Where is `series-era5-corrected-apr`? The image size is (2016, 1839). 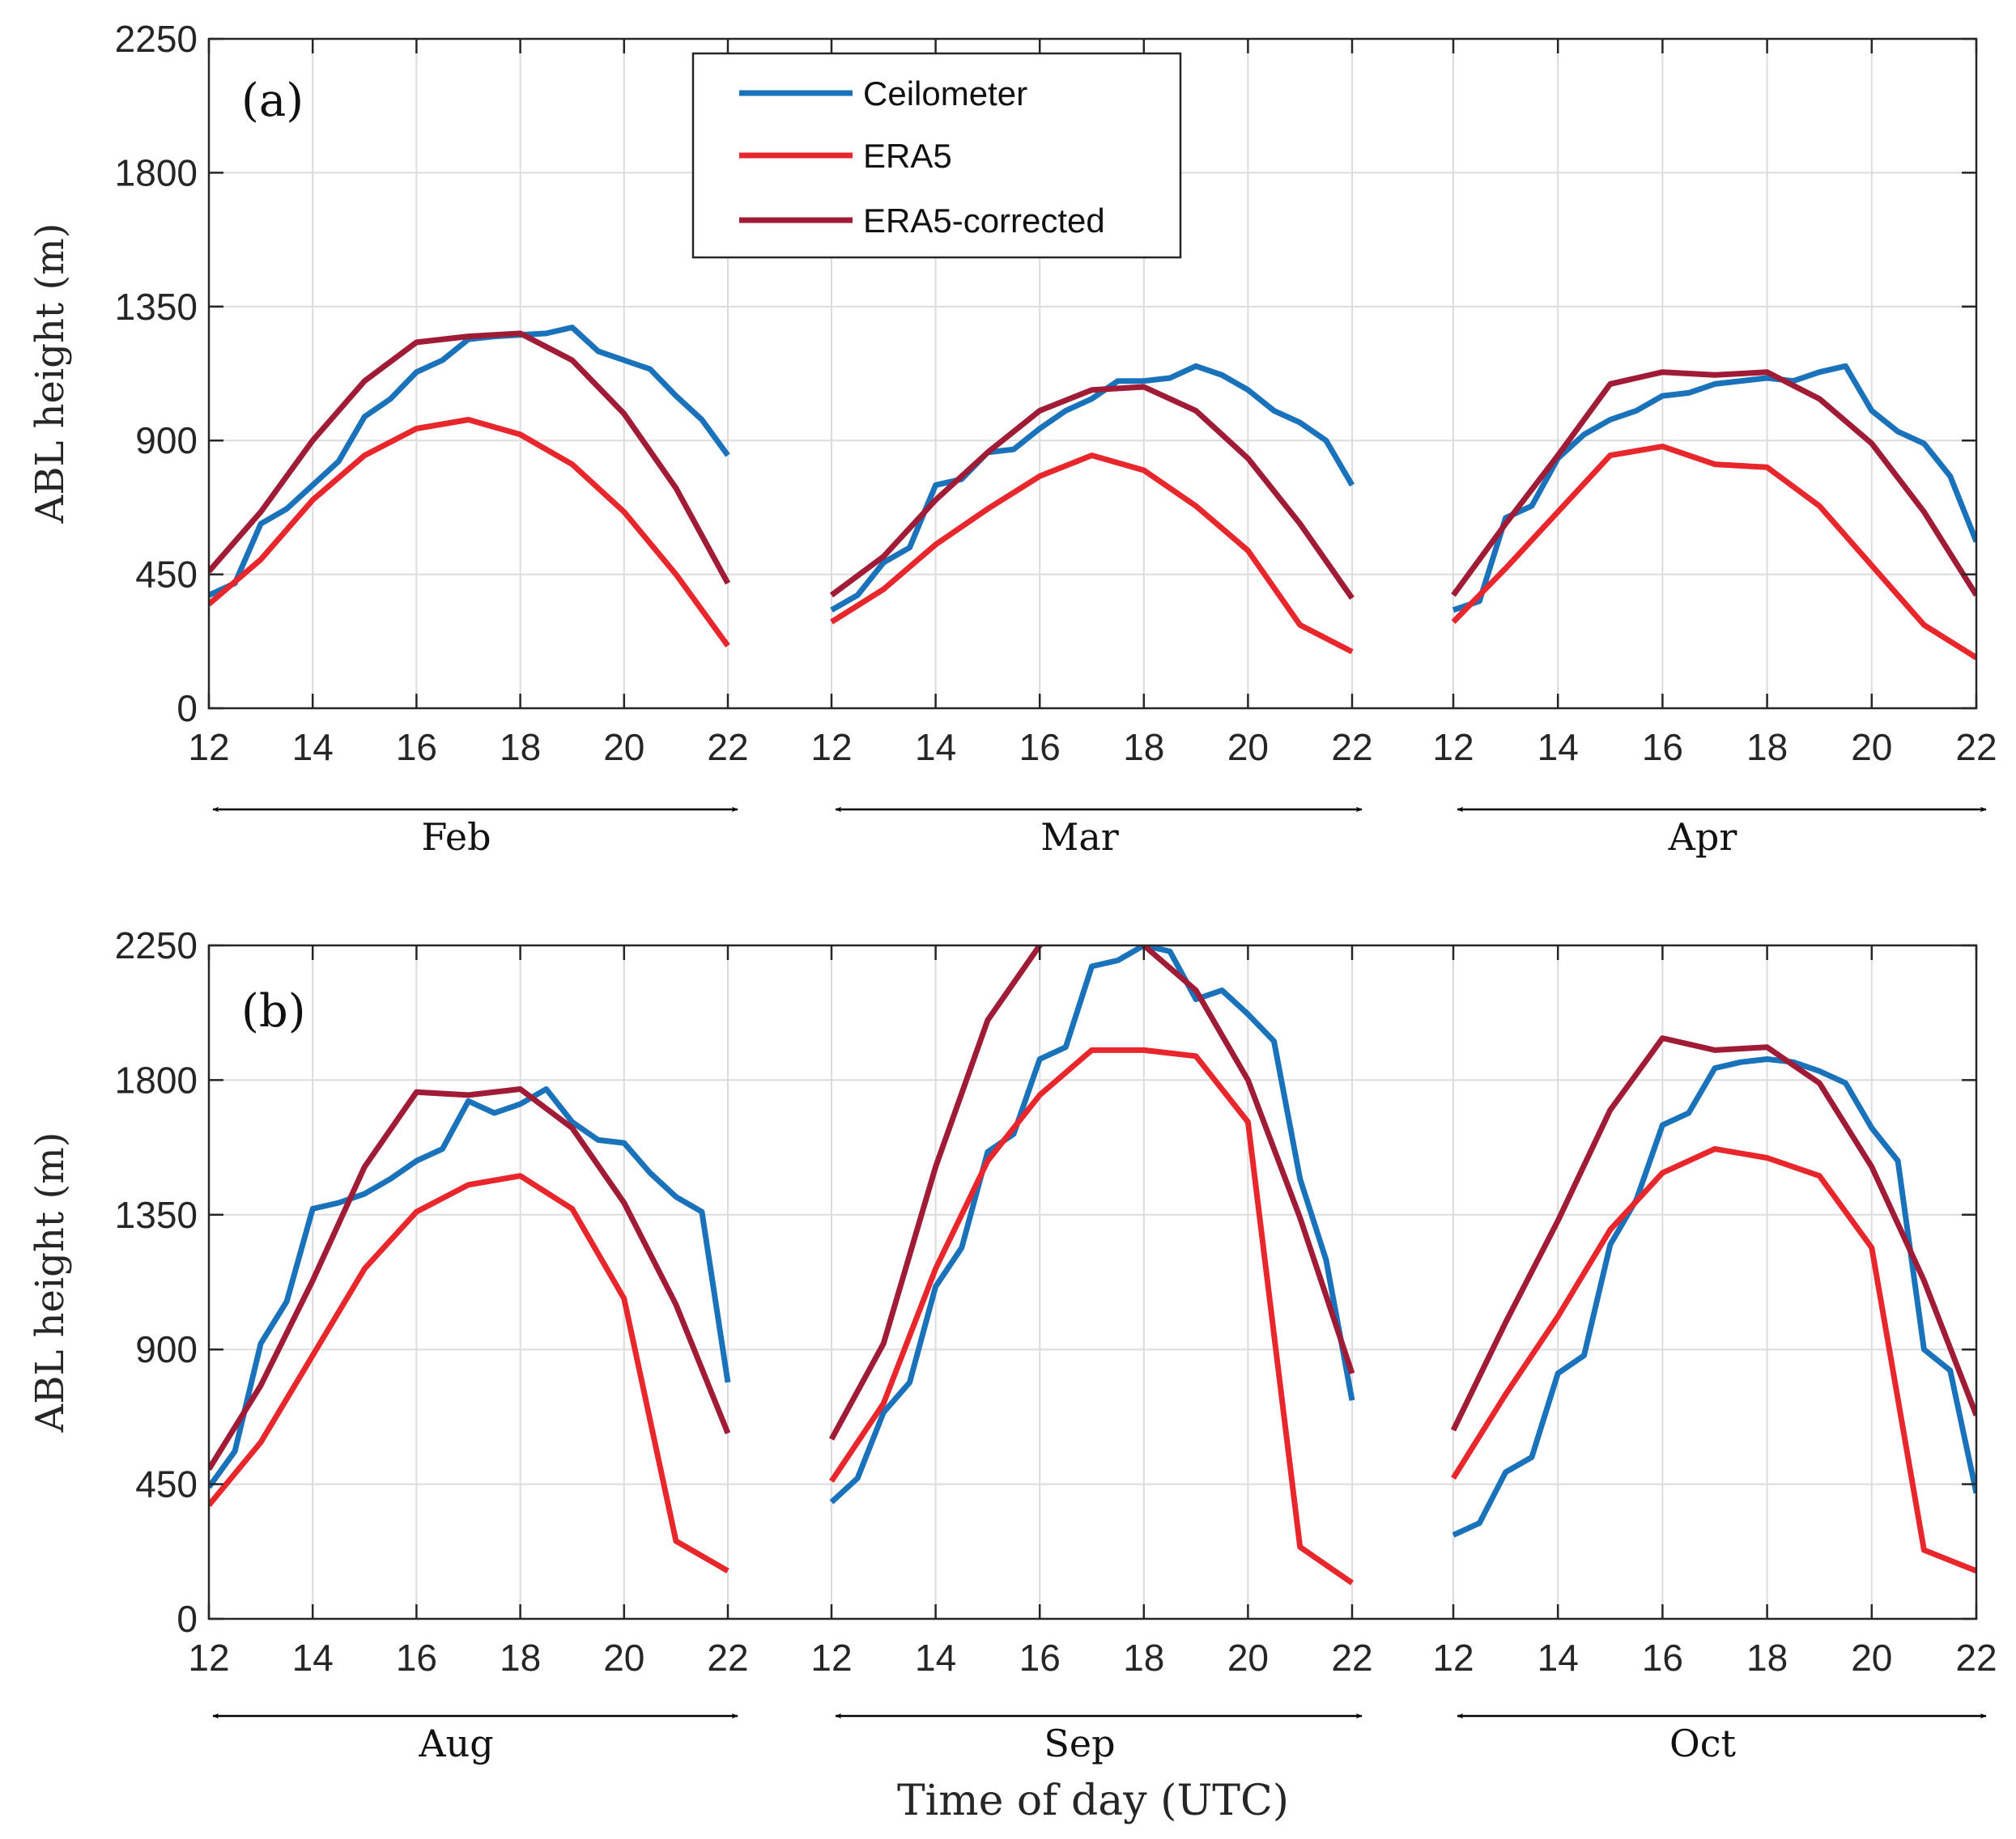 series-era5-corrected-apr is located at coordinates (1713, 483).